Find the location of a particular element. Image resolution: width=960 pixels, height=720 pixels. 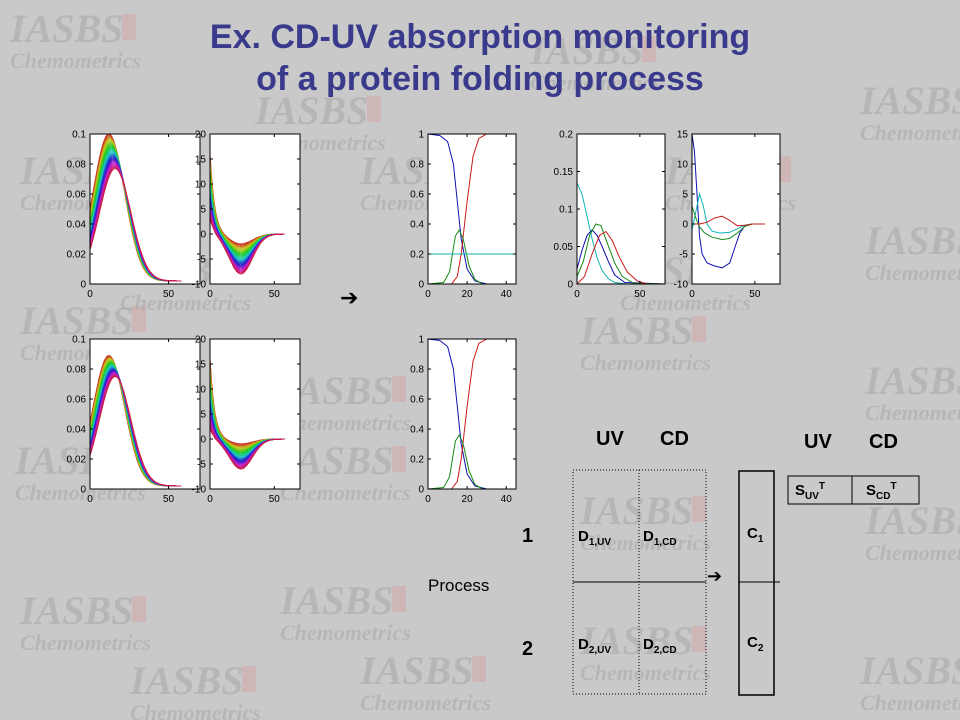

cd-spectra-plot-2: -10 -5 0 5 10 15 20 0 50 is located at coordinates (246, 420).